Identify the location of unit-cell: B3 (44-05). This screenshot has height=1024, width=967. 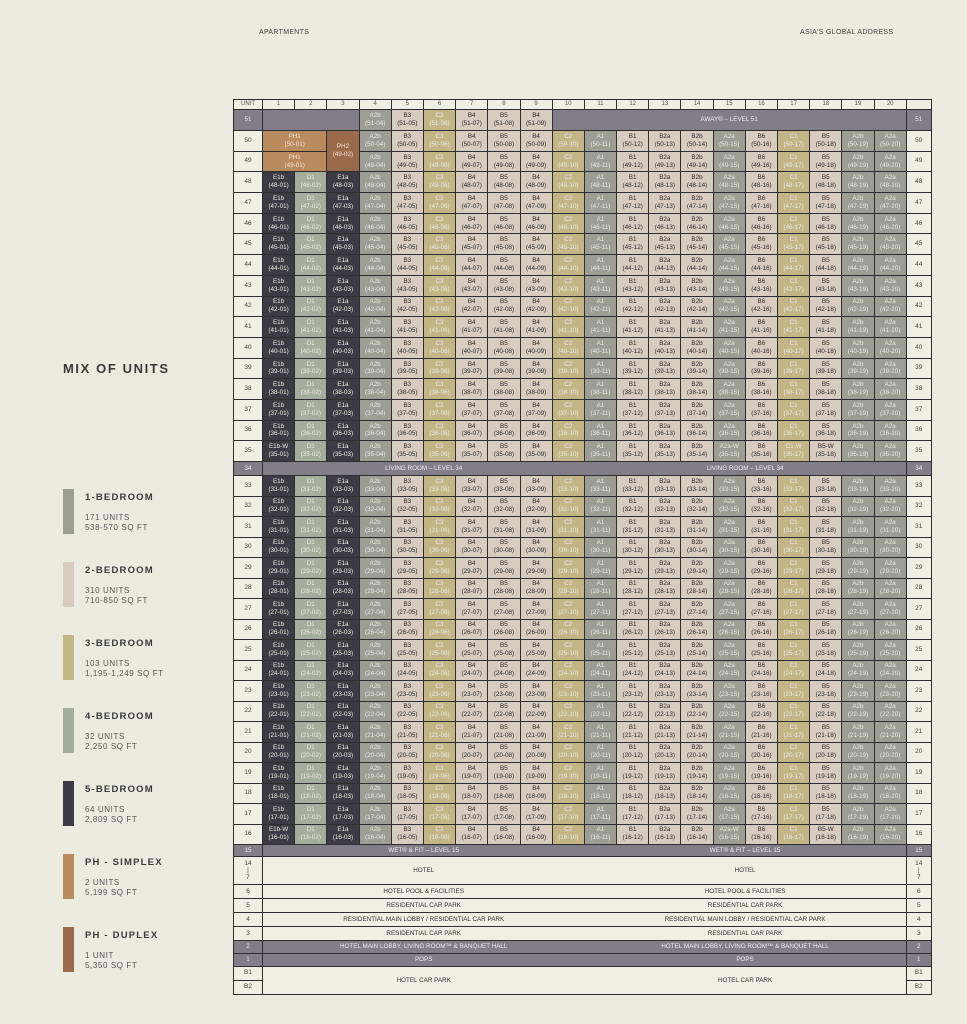
(407, 265).